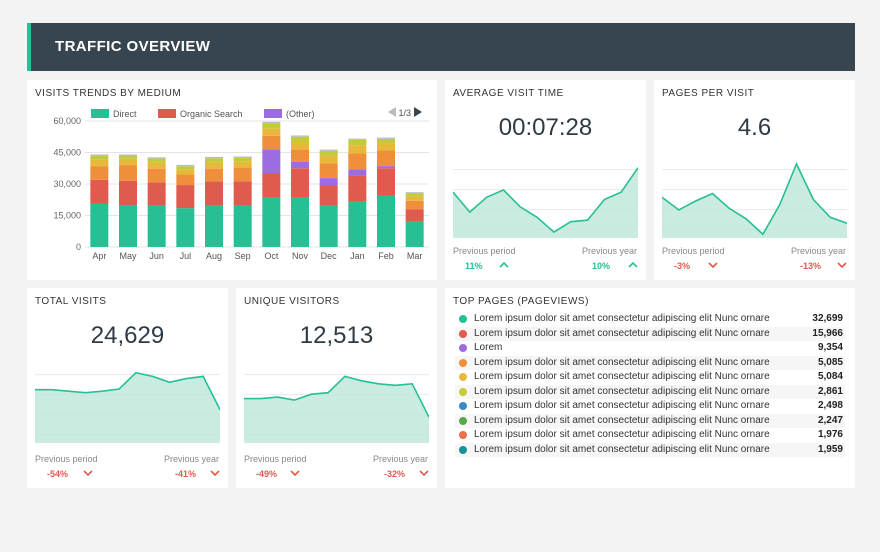 The width and height of the screenshot is (880, 552). What do you see at coordinates (200, 114) in the screenshot?
I see `legend-organic: Organic Search` at bounding box center [200, 114].